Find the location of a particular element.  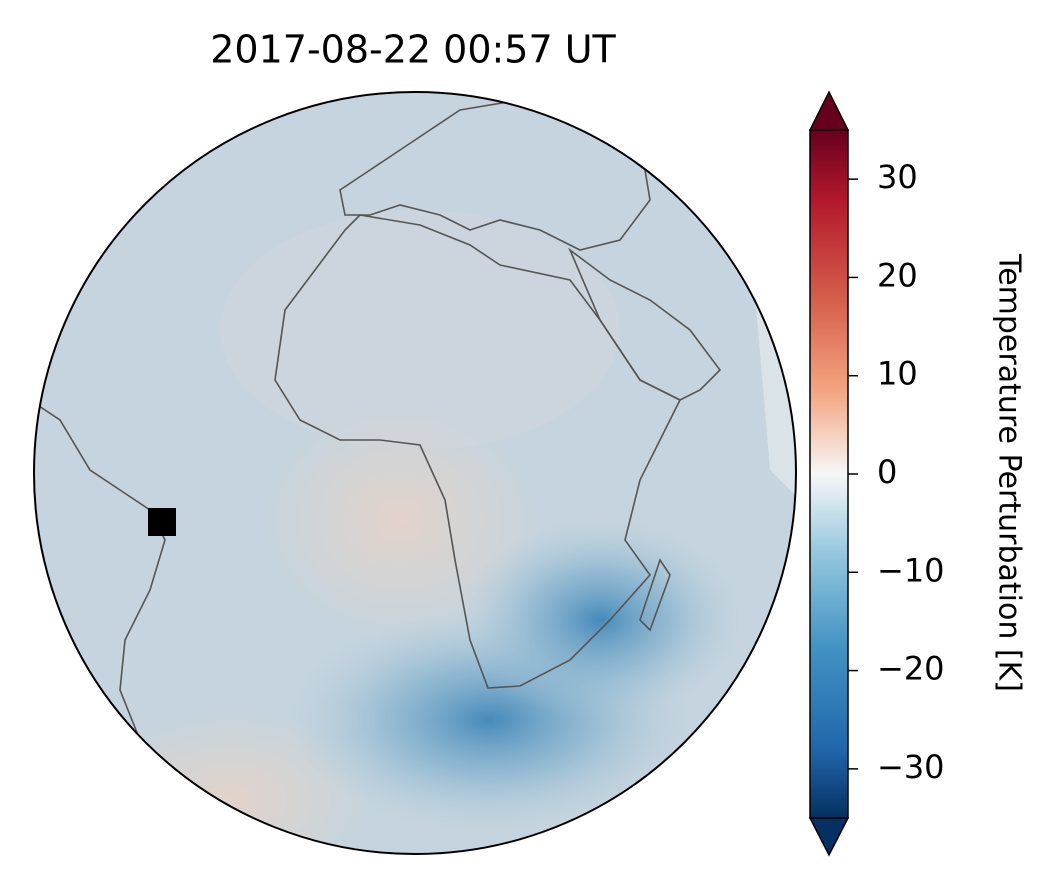

colorbar-tick-label: 30 is located at coordinates (897, 177).